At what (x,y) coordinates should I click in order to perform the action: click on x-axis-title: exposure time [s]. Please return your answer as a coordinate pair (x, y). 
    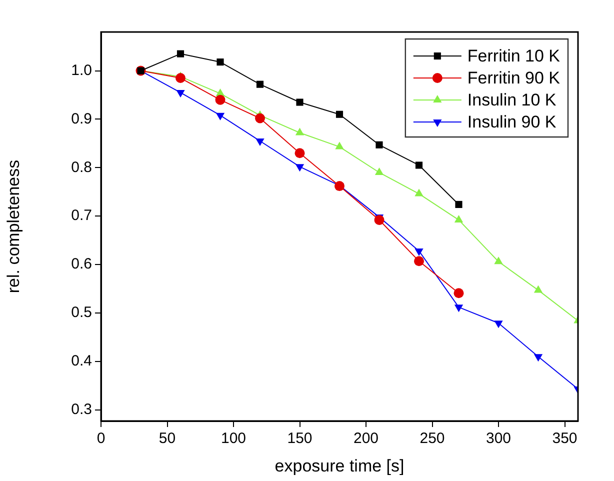
    Looking at the image, I should click on (339, 466).